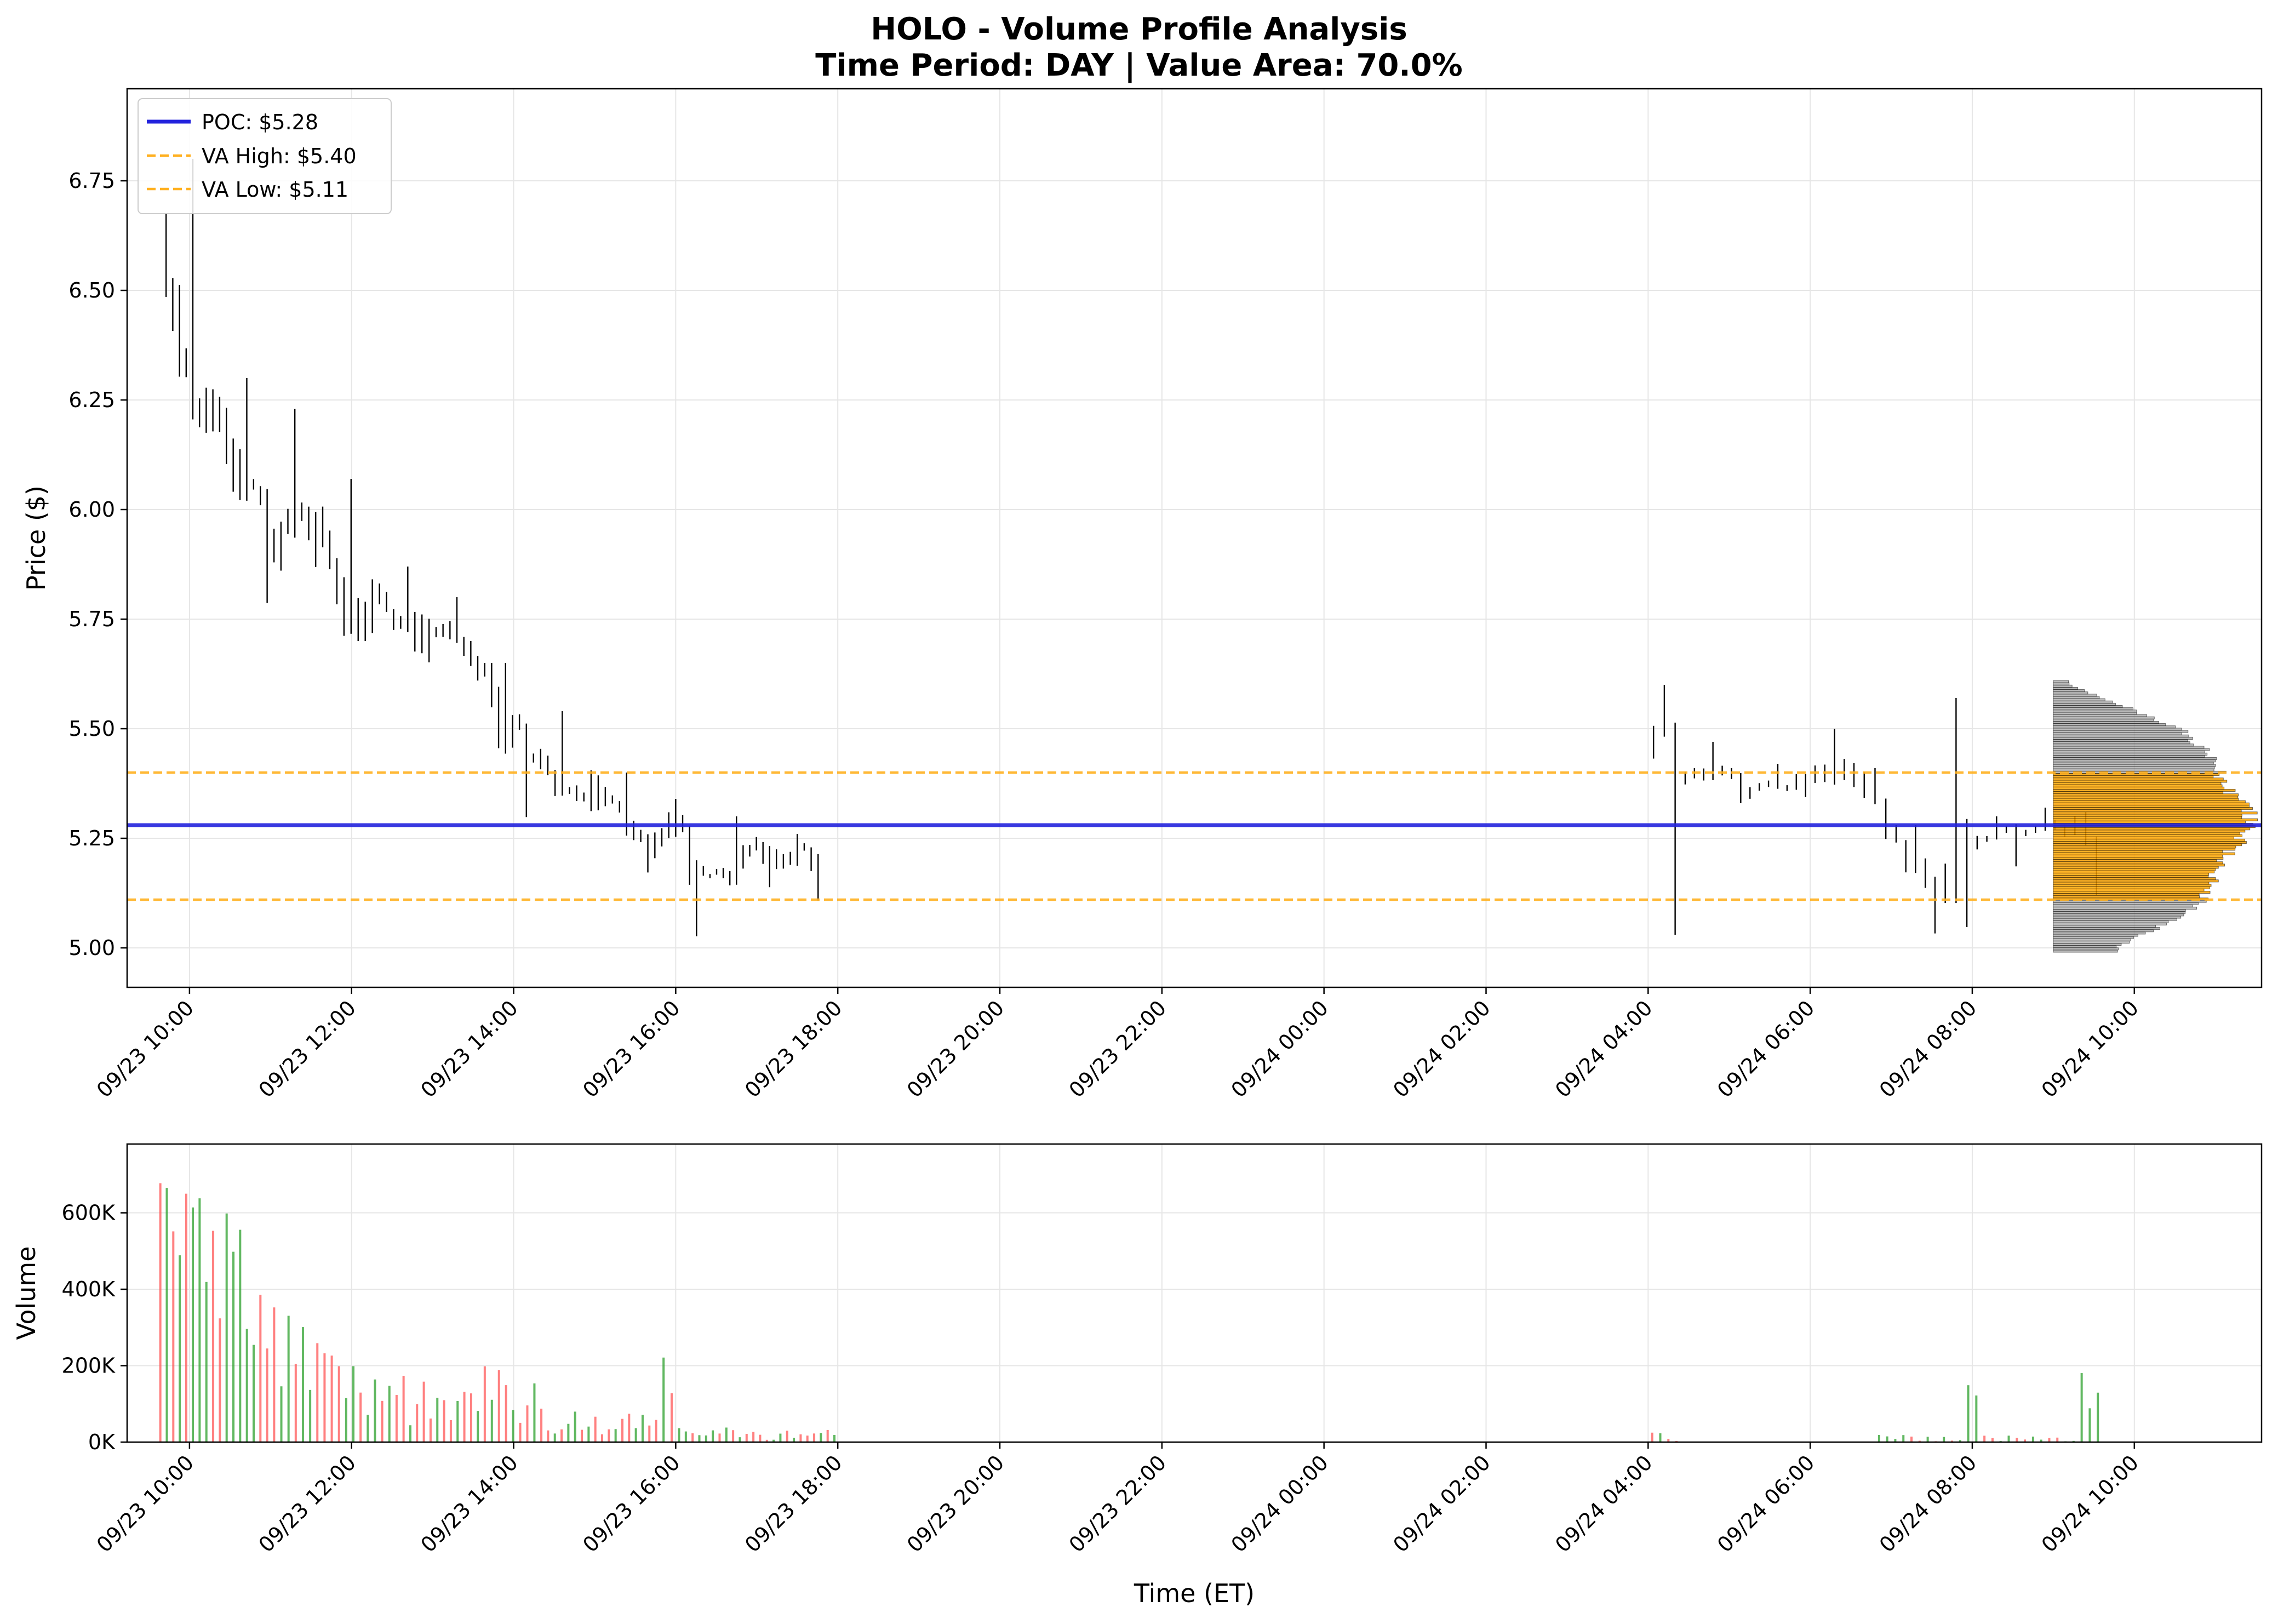 This screenshot has width=2278, height=1624. Describe the element at coordinates (260, 122) in the screenshot. I see `legend-poc-label: POC: $5.28` at that location.